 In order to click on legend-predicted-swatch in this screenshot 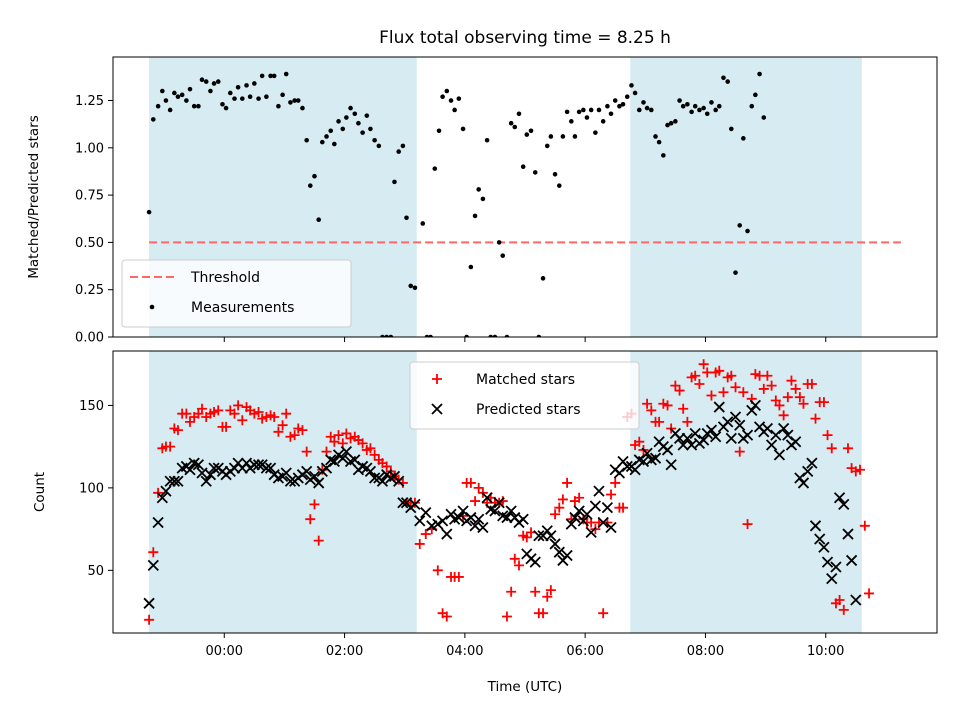, I will do `click(437, 409)`.